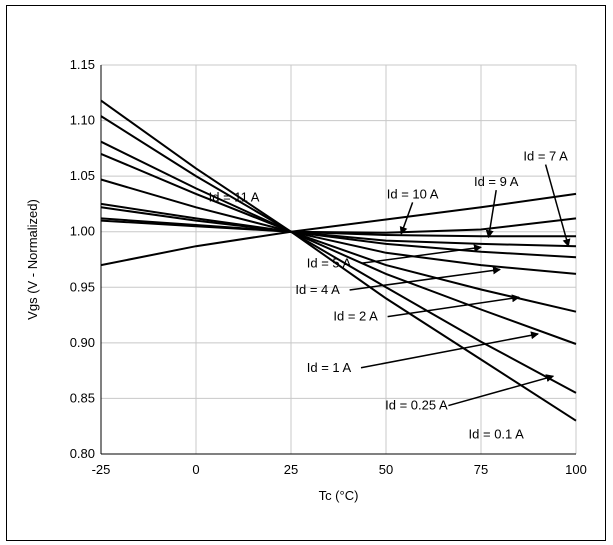 This screenshot has width=613, height=545. I want to click on series-annotation-label: Id = 11 A, so click(234, 197).